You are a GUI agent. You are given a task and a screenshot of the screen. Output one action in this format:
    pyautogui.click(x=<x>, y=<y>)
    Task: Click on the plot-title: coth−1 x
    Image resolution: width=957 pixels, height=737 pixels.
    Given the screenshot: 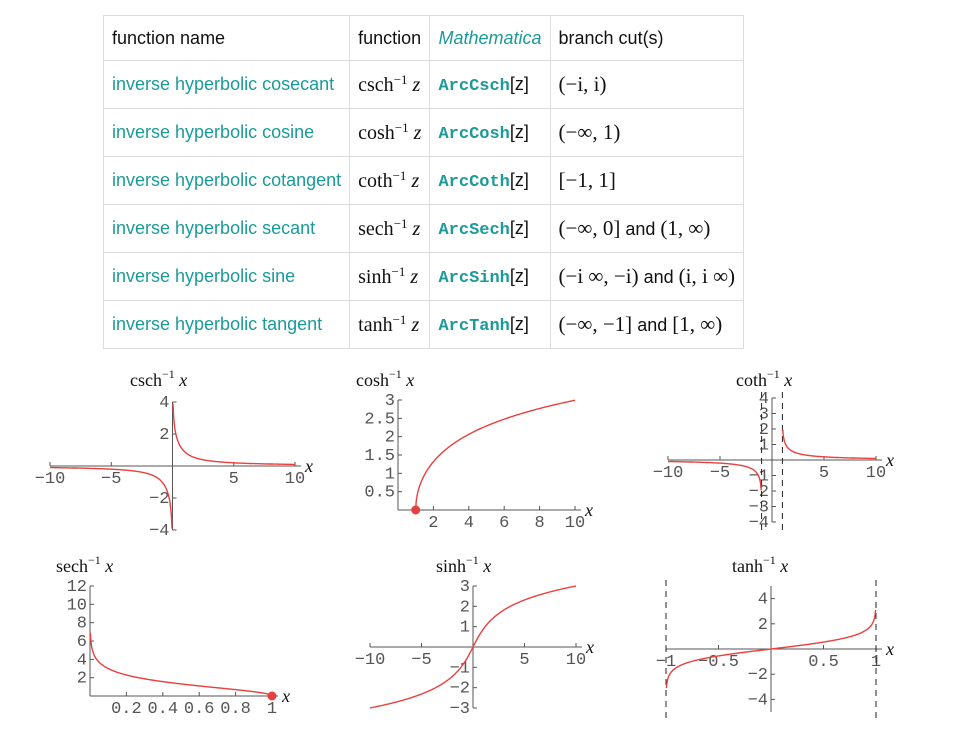 What is the action you would take?
    pyautogui.click(x=764, y=378)
    